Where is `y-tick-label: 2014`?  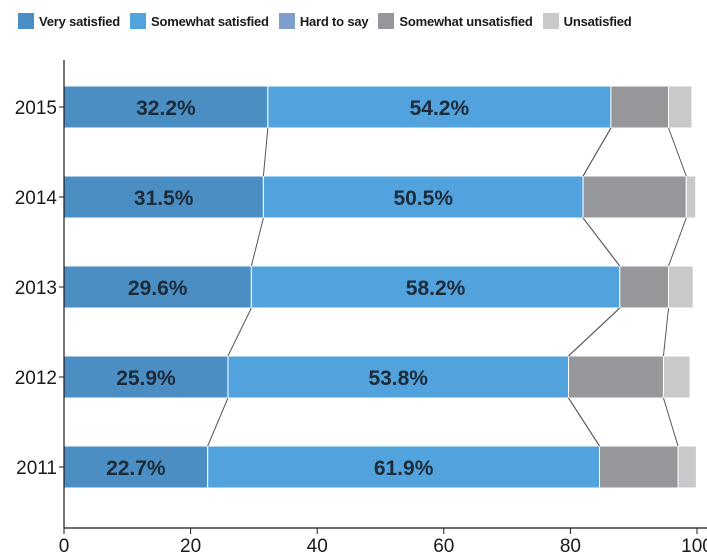
y-tick-label: 2014 is located at coordinates (36, 198).